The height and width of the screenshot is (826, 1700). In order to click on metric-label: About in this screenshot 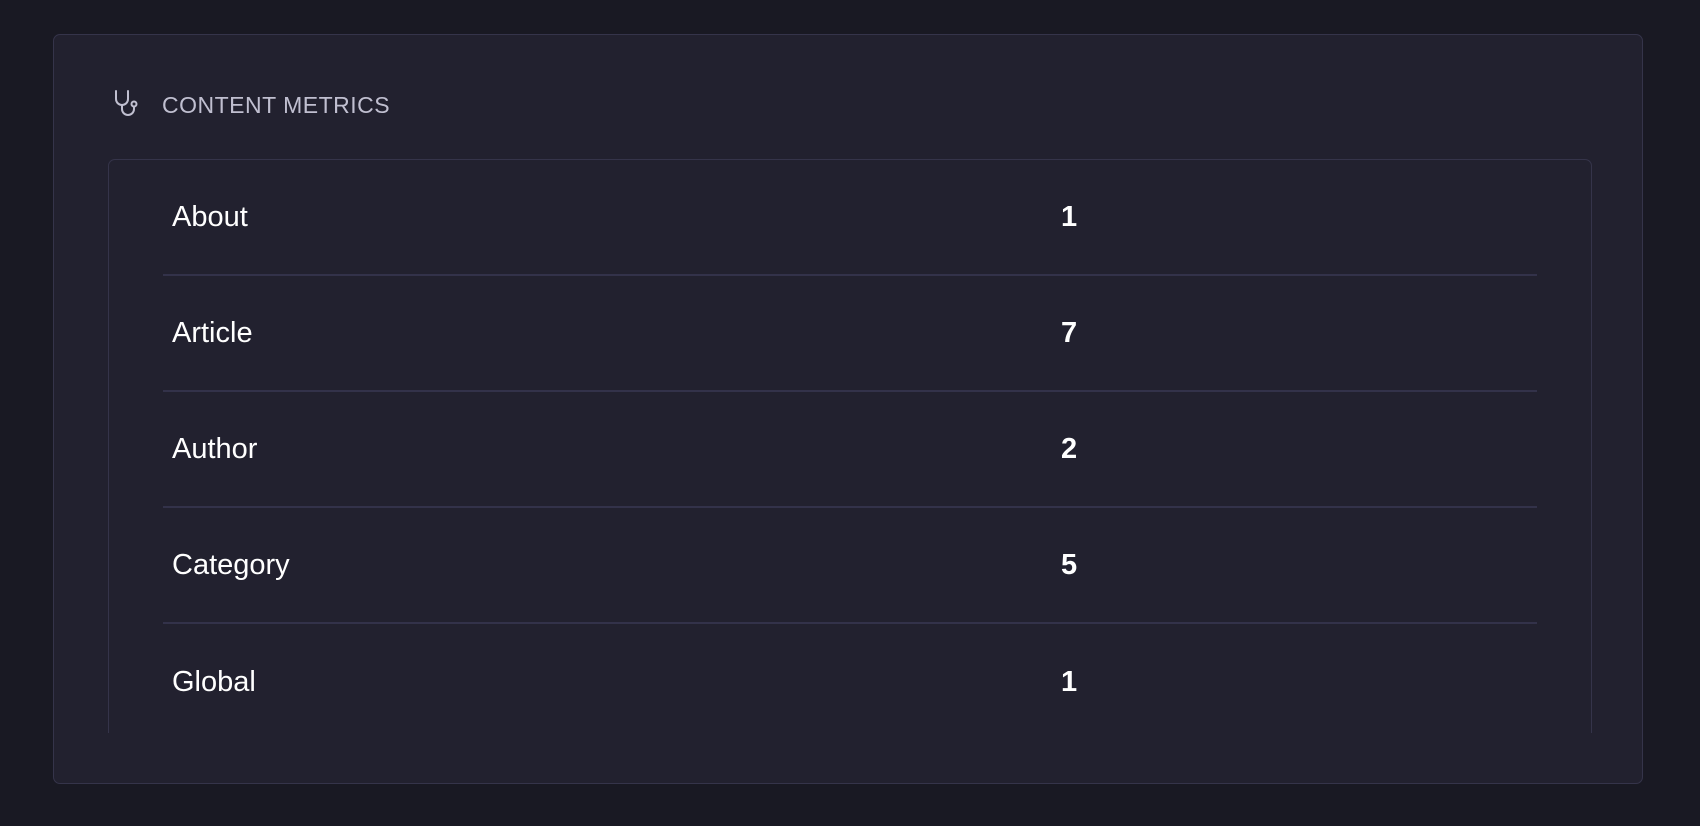, I will do `click(210, 216)`.